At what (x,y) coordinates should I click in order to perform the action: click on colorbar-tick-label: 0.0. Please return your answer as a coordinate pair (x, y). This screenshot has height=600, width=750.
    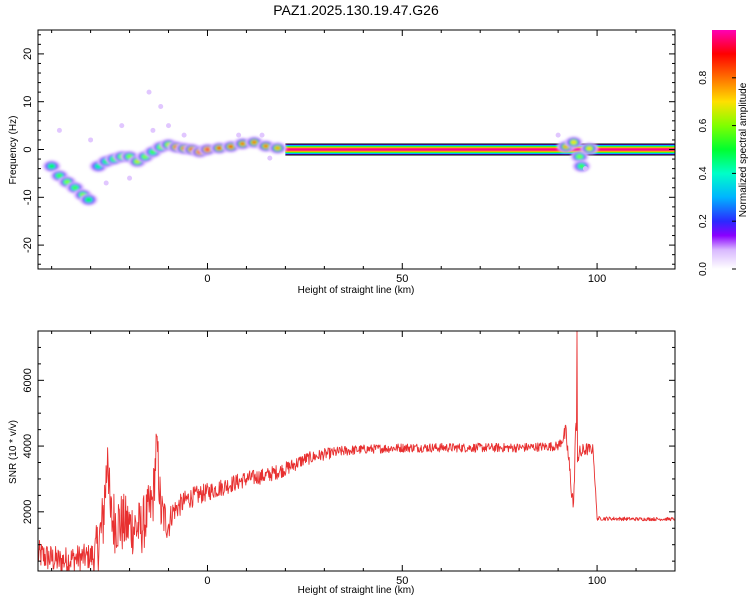
    Looking at the image, I should click on (703, 269).